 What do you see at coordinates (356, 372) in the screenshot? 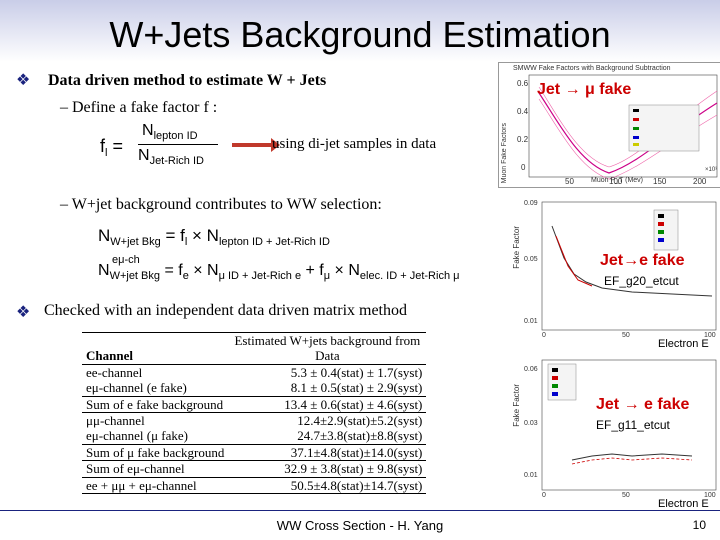
I see `estimate-cell: 5.3 ± 0.4(stat) ± 1.7(syst)` at bounding box center [356, 372].